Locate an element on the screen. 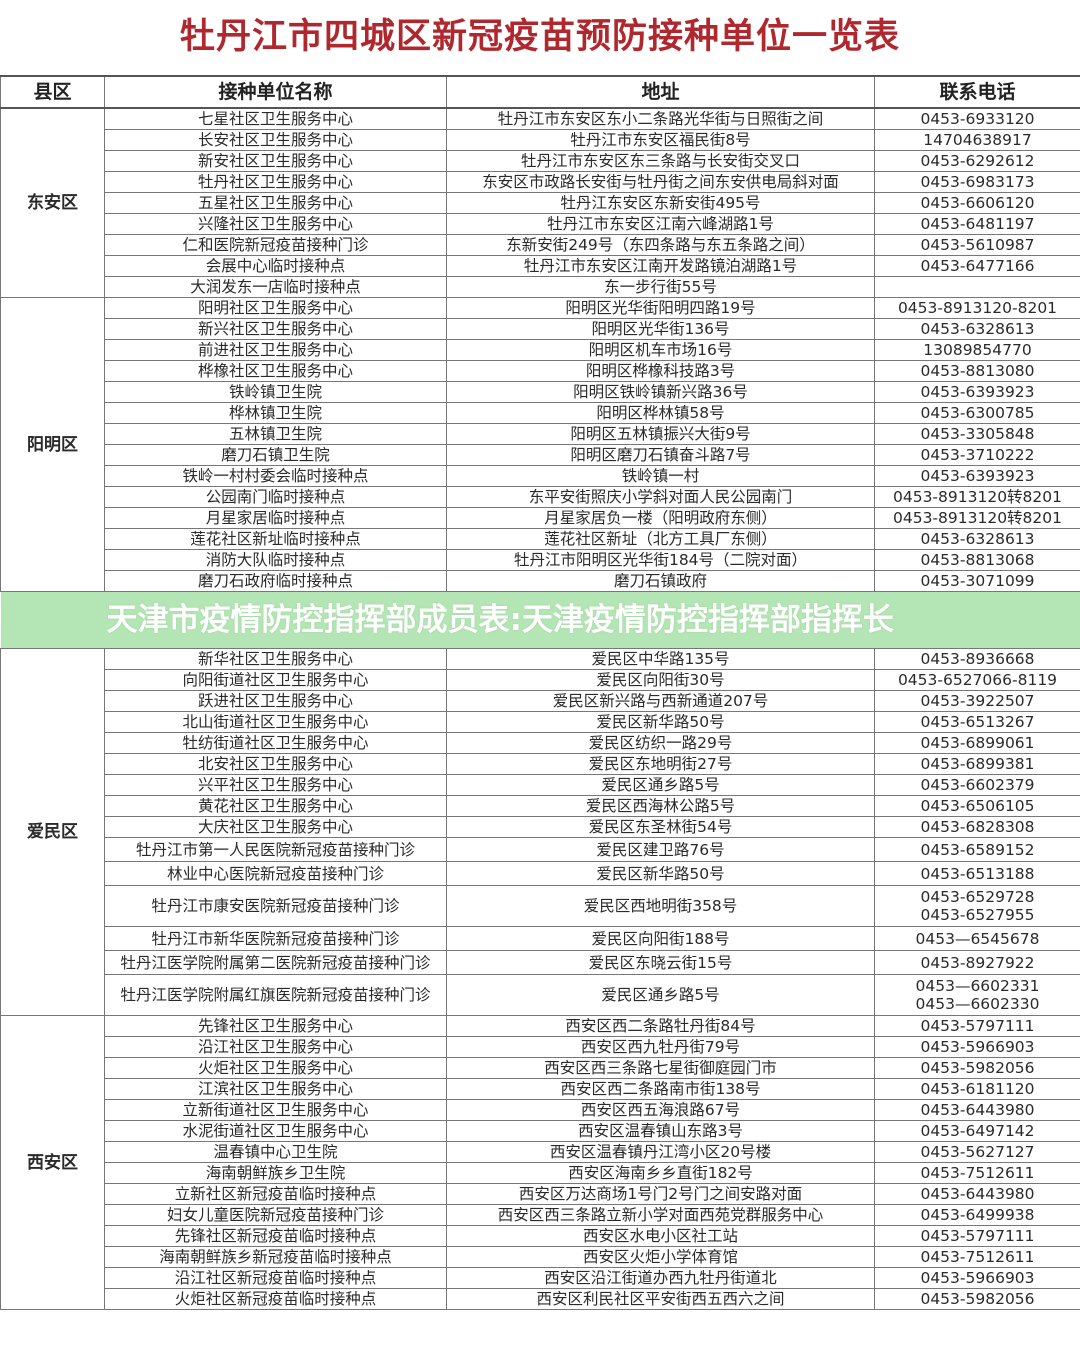 This screenshot has height=1368, width=1080. header-phone: 联系电话 is located at coordinates (977, 92).